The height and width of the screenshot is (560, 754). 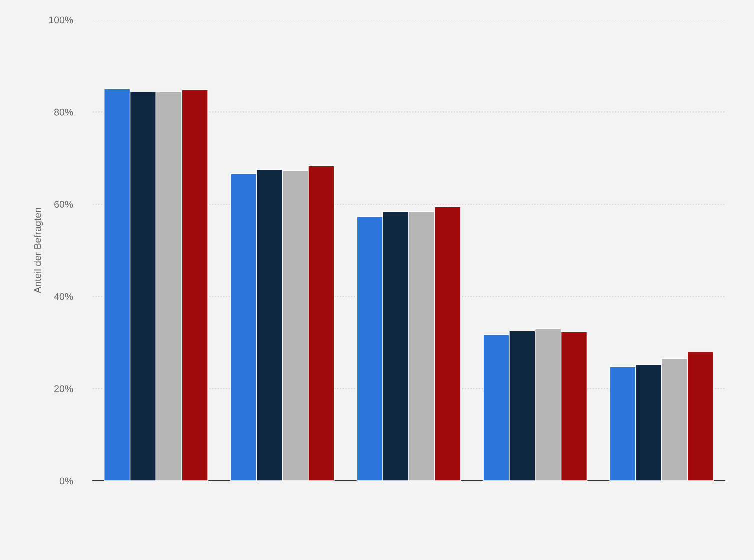 I want to click on y-tick-label: 40%, so click(x=64, y=296).